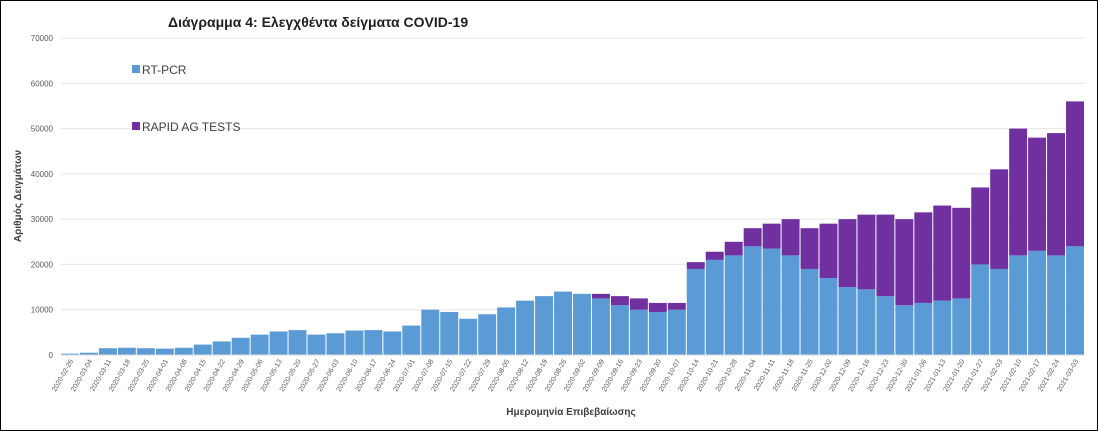 The image size is (1098, 431). I want to click on y-tick-label: 70000, so click(42, 38).